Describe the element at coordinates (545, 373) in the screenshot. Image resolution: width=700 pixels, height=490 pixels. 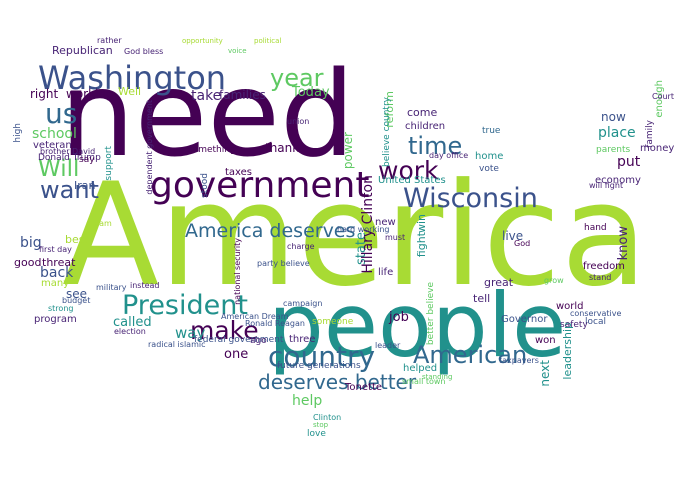
I see `word-next: next` at that location.